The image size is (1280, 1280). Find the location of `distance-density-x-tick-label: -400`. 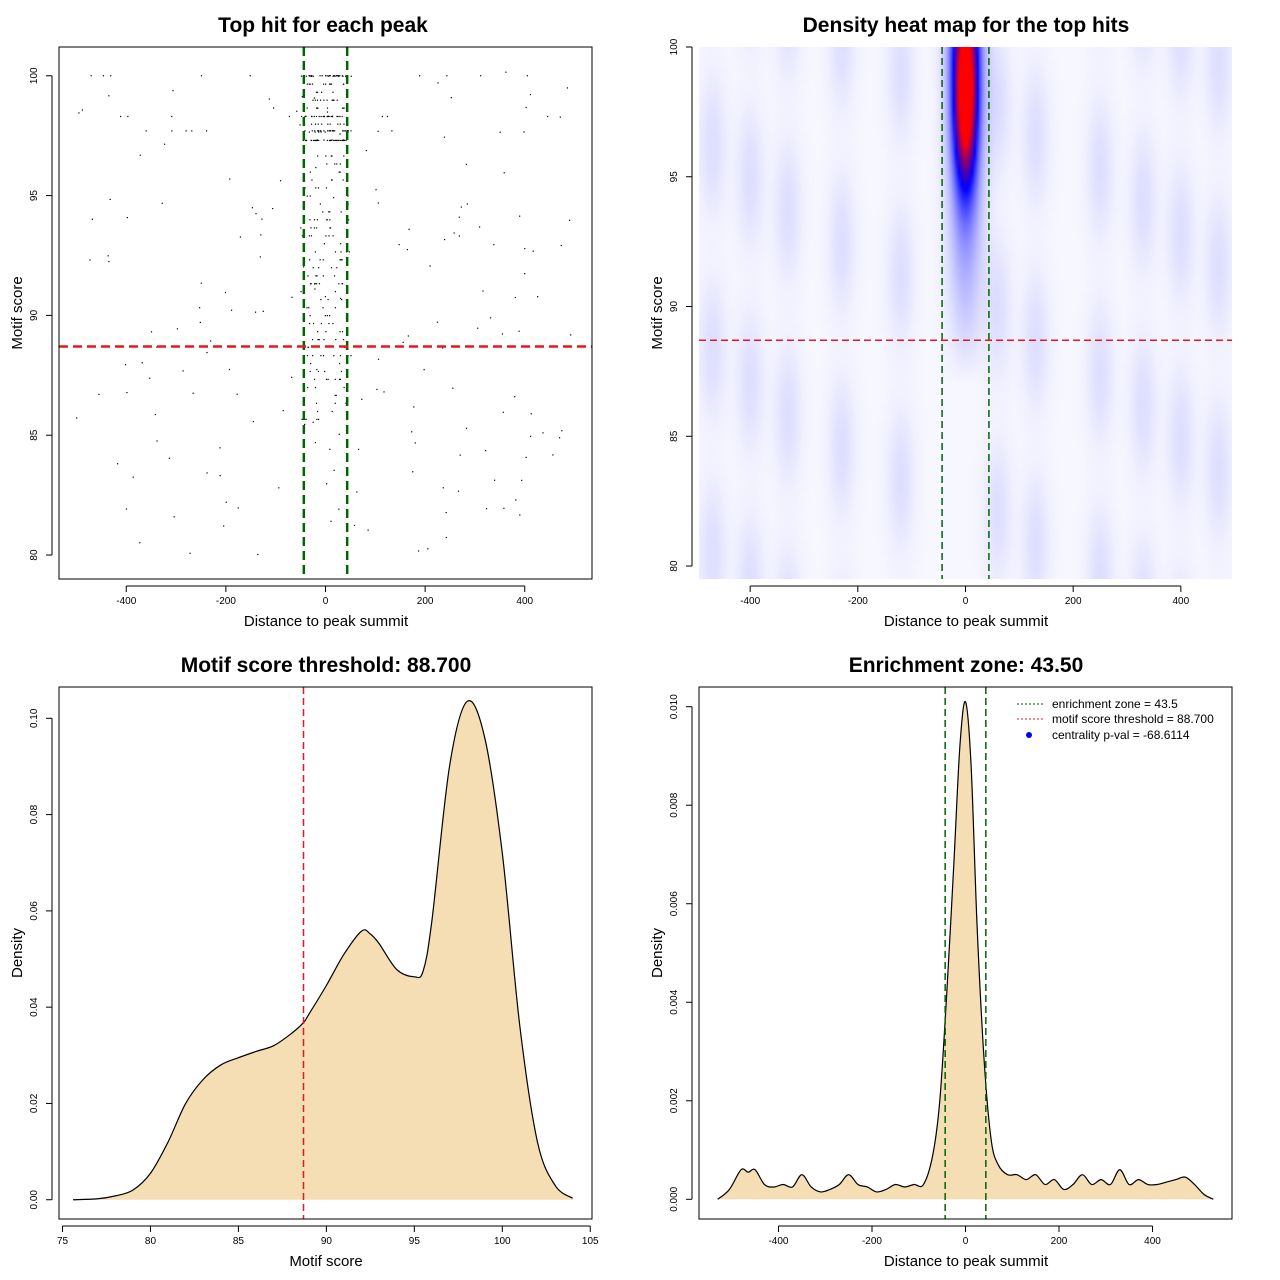

distance-density-x-tick-label: -400 is located at coordinates (778, 1241).